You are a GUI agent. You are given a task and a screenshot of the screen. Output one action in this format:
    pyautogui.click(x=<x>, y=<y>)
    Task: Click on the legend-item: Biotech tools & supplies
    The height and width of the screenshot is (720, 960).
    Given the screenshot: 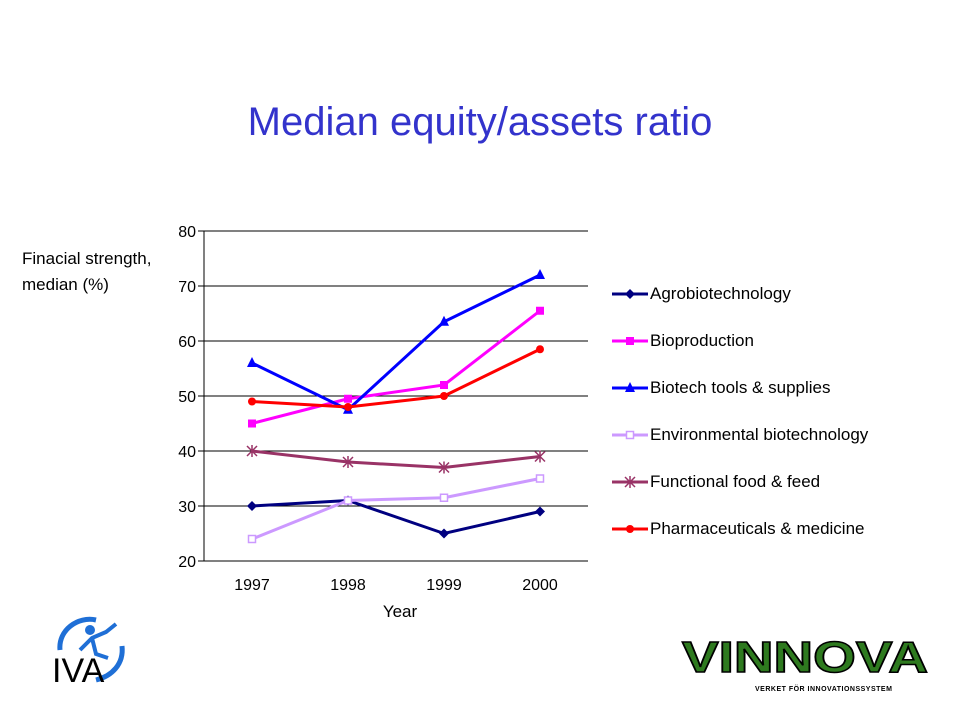 What is the action you would take?
    pyautogui.click(x=740, y=387)
    